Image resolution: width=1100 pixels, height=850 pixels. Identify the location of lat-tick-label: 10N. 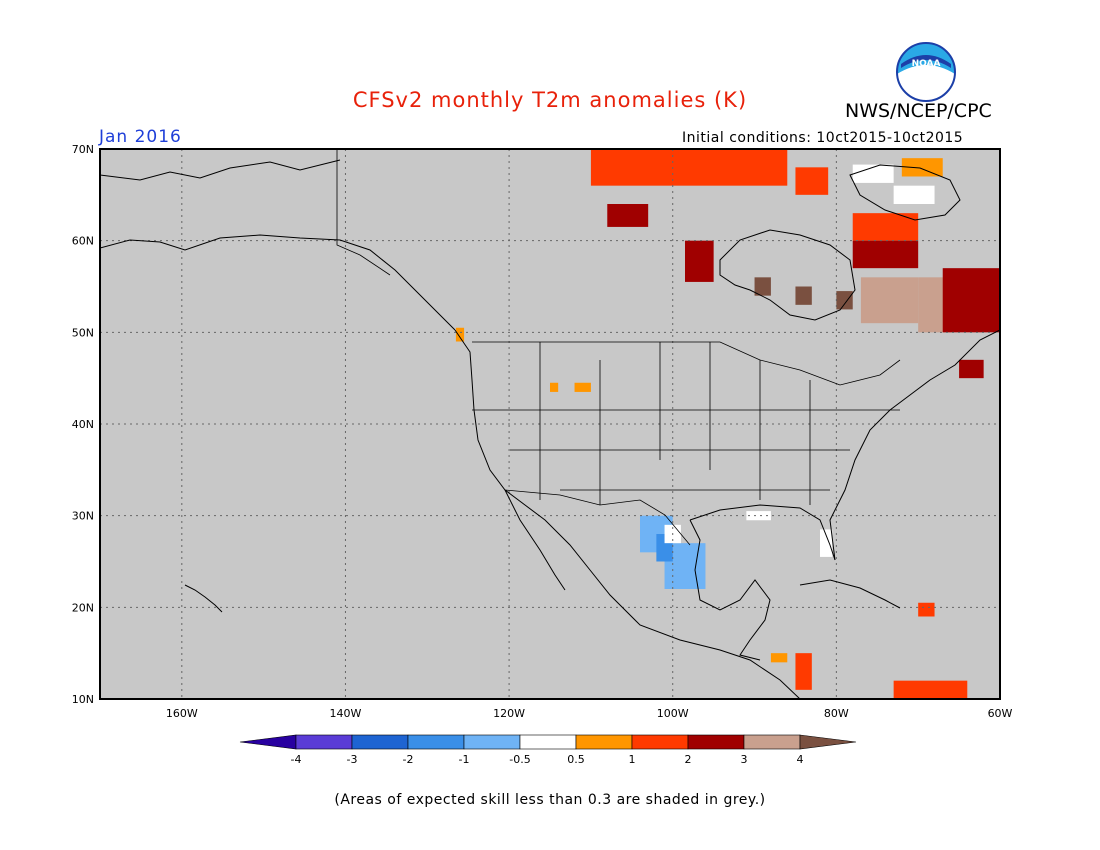
(83, 699).